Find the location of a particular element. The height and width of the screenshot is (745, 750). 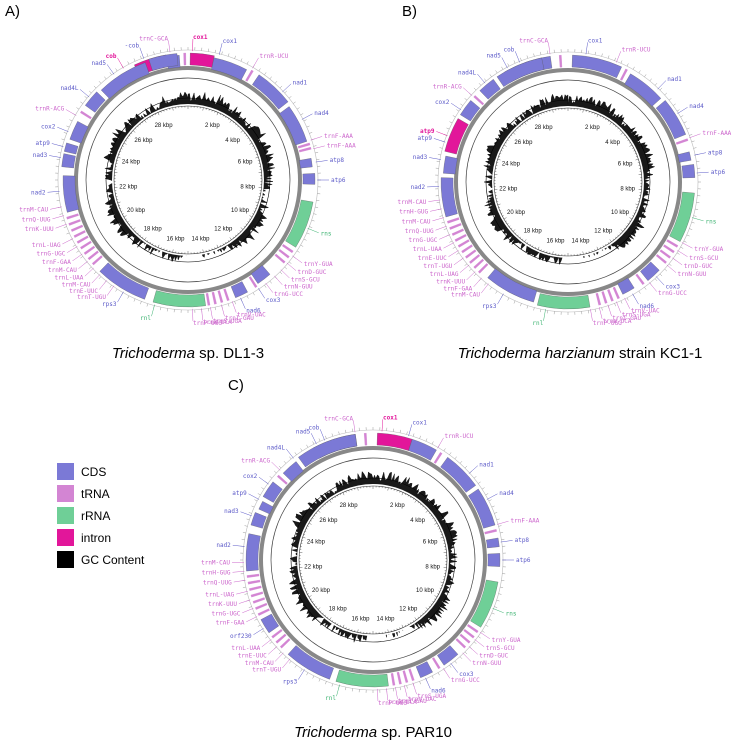

kbp-label: 26 kbp is located at coordinates (523, 143).